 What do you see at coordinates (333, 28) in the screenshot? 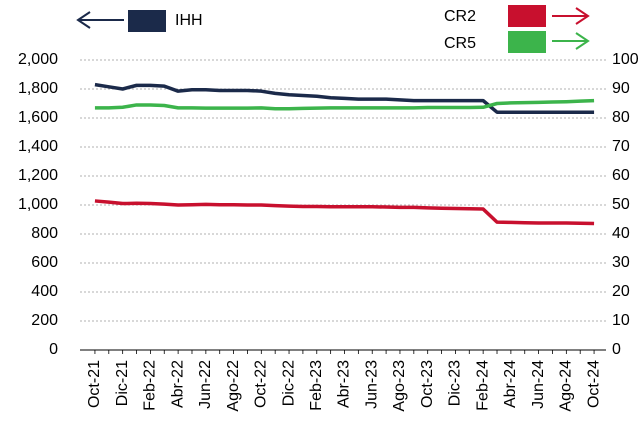
I see `legend` at bounding box center [333, 28].